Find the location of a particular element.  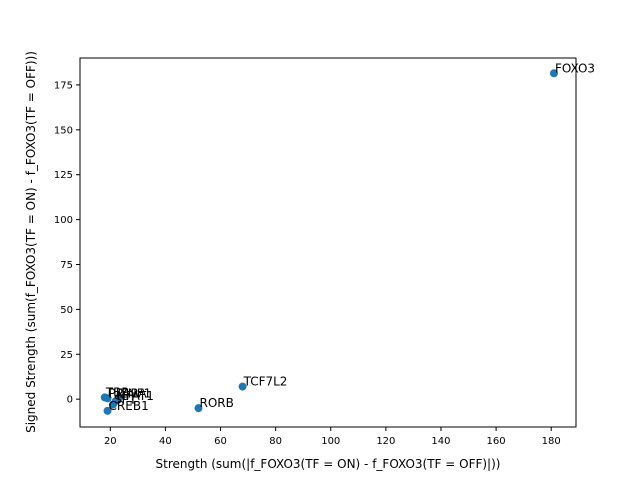

x-tick-label: 140 is located at coordinates (440, 441).